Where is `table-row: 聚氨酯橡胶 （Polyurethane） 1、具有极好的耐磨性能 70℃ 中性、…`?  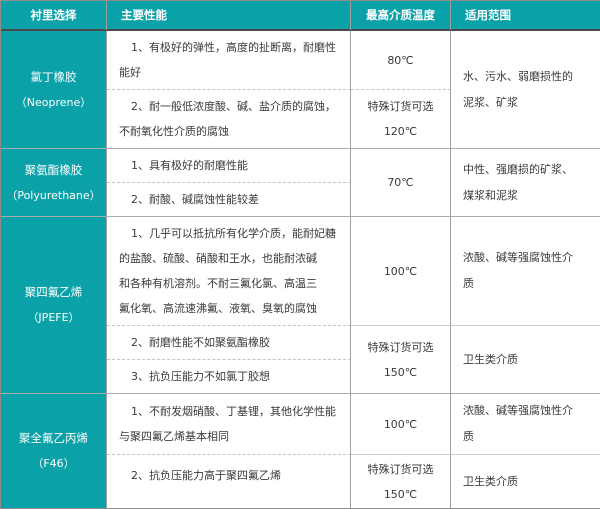
table-row: 聚氨酯橡胶 （Polyurethane） 1、具有极好的耐磨性能 70℃ 中性、… is located at coordinates (300, 182).